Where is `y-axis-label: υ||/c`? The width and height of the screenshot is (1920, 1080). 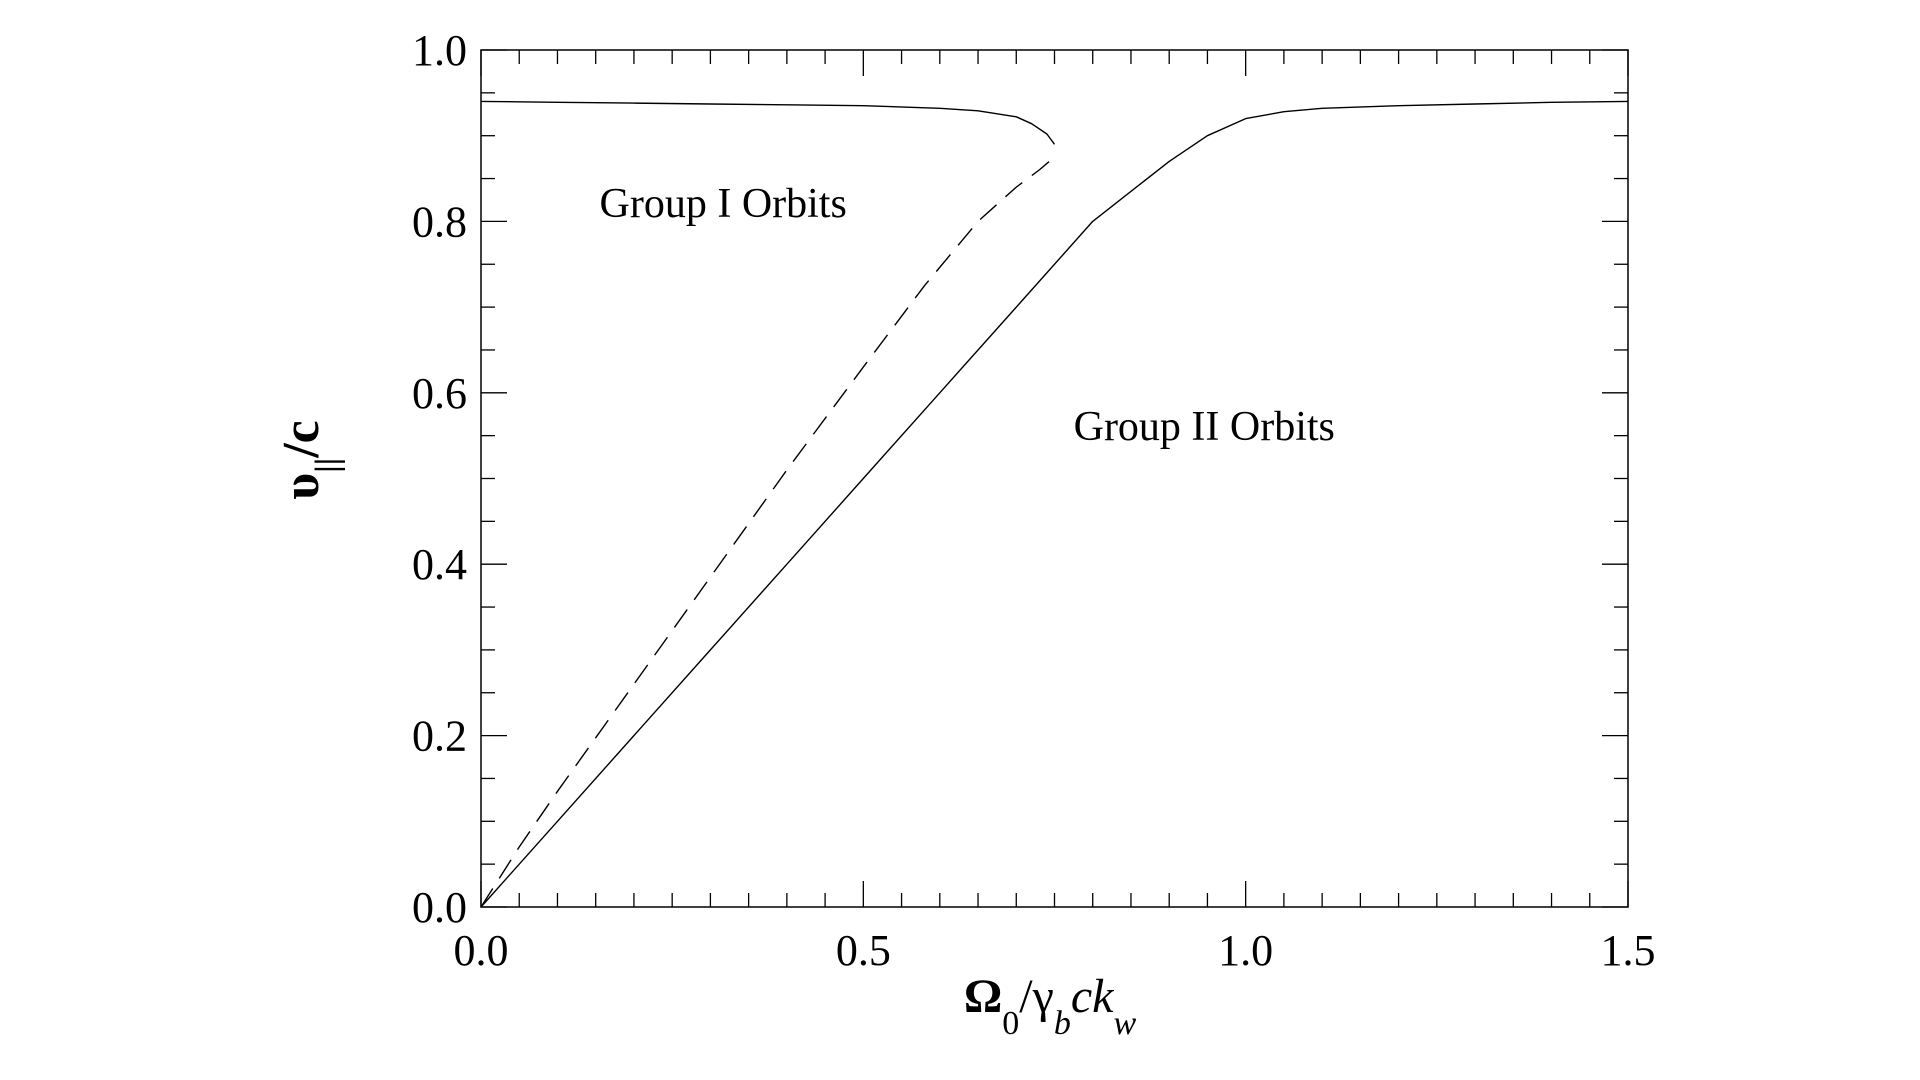
y-axis-label: υ||/c is located at coordinates (309, 460).